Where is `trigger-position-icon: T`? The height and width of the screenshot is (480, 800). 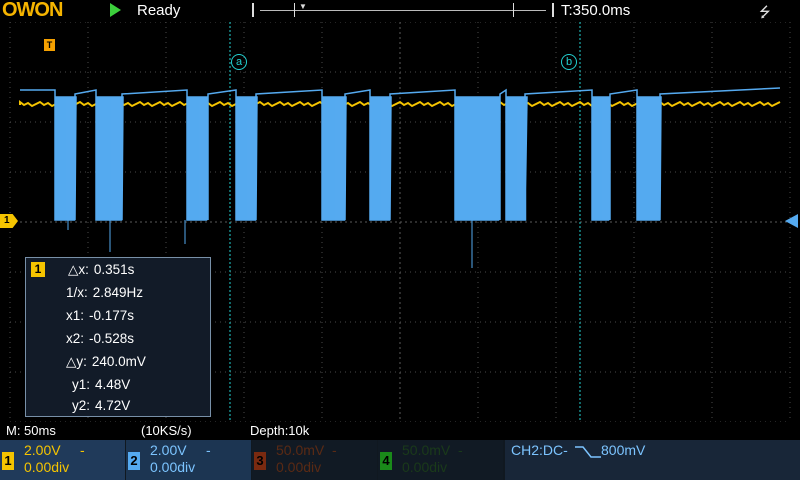 trigger-position-icon: T is located at coordinates (49, 45).